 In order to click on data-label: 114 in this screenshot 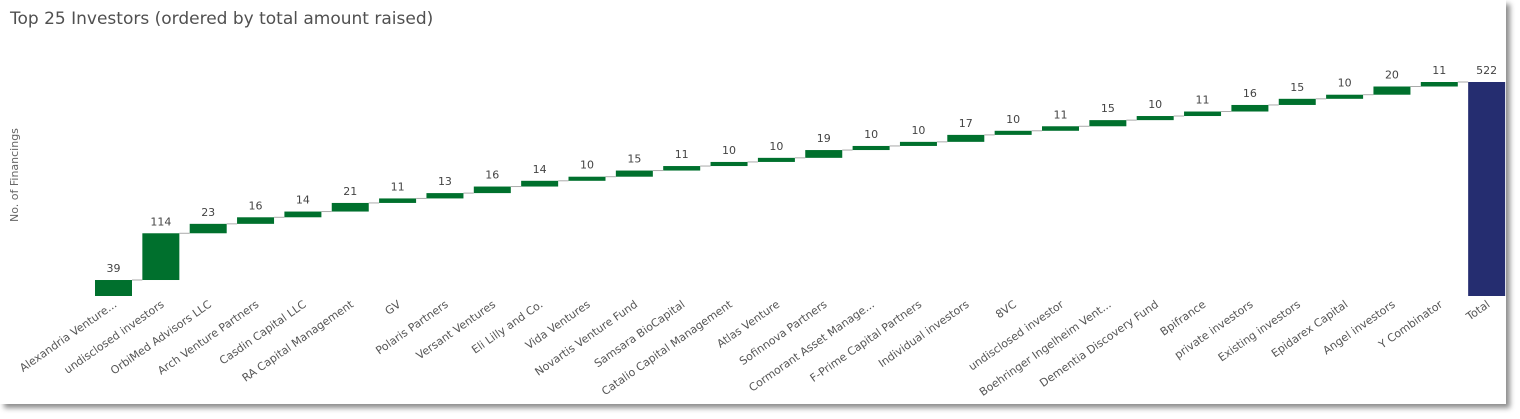, I will do `click(160, 221)`.